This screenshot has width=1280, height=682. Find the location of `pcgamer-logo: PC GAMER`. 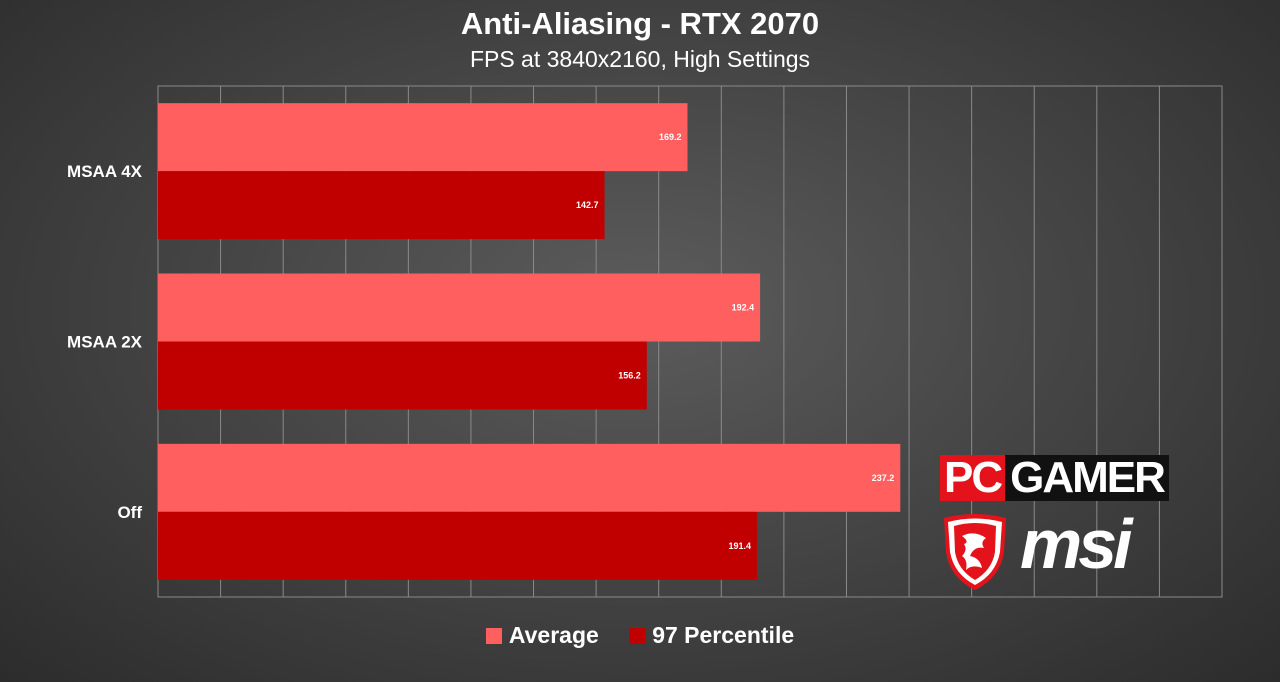

pcgamer-logo: PC GAMER is located at coordinates (1054, 478).